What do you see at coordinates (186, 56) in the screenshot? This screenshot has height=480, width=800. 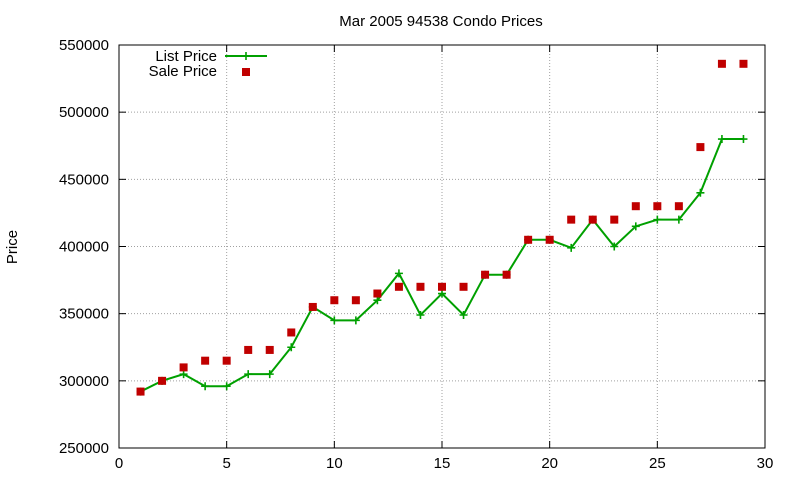 I see `legend-label-list-price: List Price` at bounding box center [186, 56].